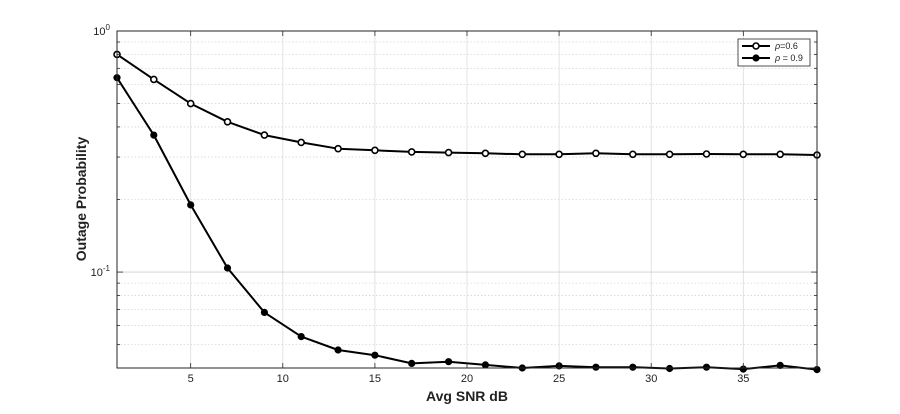 The width and height of the screenshot is (900, 414). I want to click on legend-box, so click(774, 52).